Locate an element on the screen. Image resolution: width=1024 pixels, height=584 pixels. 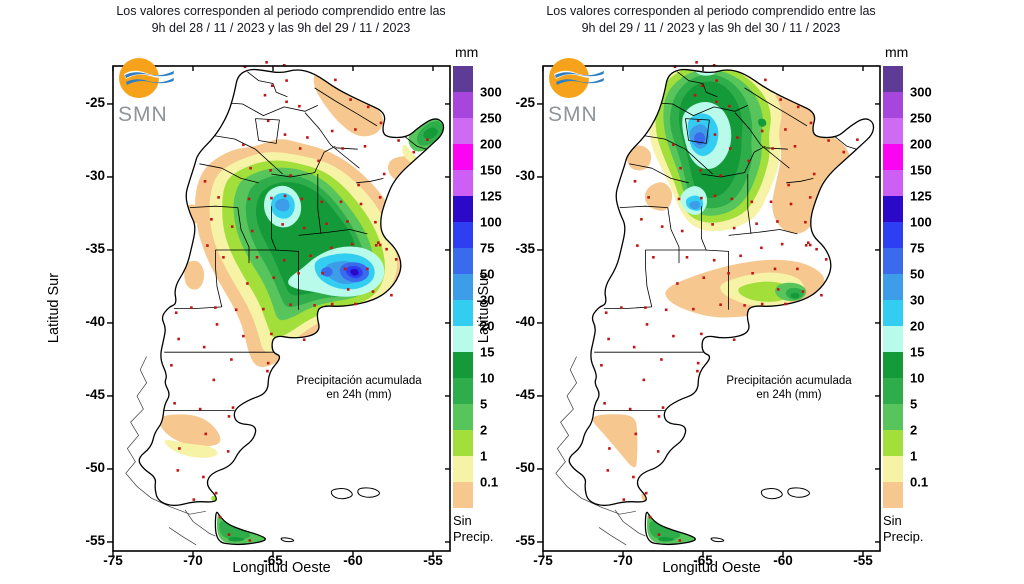
colorbar-unit-label: mm is located at coordinates (897, 52).